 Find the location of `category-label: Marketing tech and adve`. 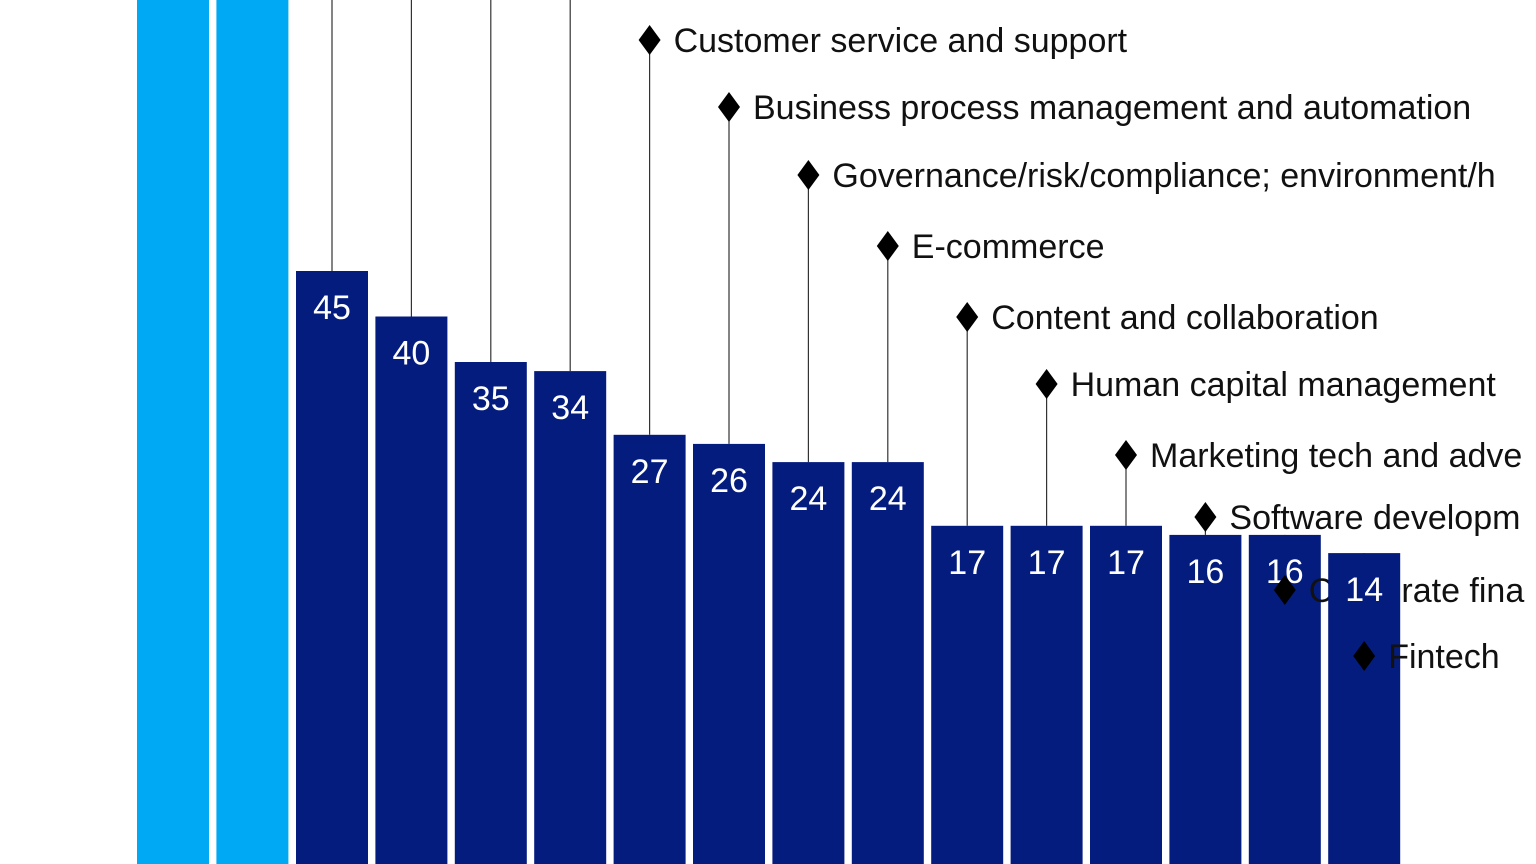

category-label: Marketing tech and adve is located at coordinates (1336, 456).